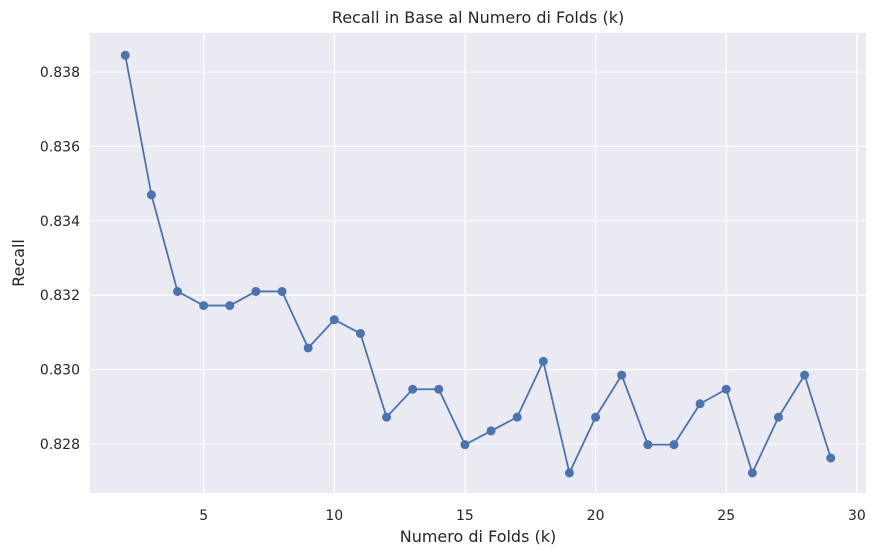 This screenshot has height=556, width=875. I want to click on y-tick-label: 0.828, so click(60, 445).